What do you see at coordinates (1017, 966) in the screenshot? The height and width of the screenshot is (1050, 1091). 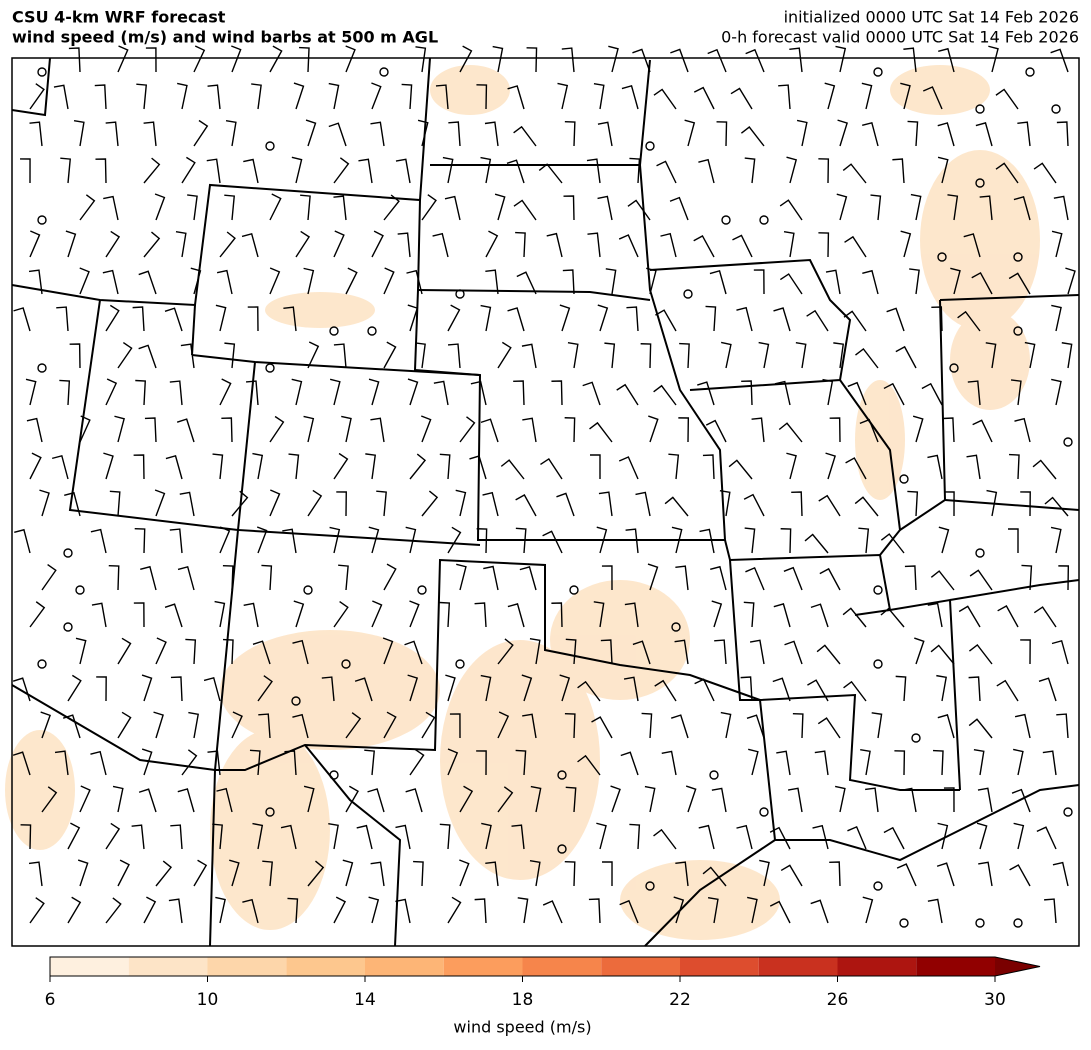 I see `colorbar-extend` at bounding box center [1017, 966].